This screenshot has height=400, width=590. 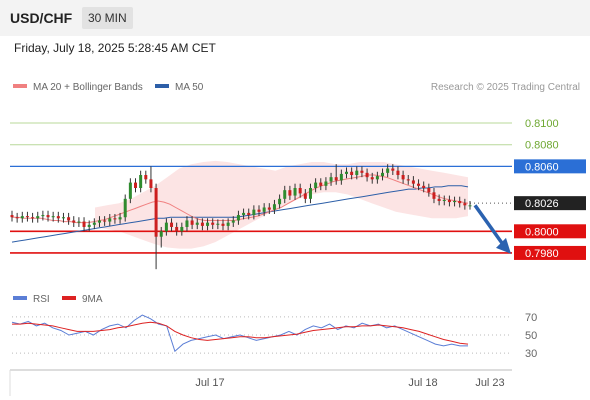 I want to click on x-tick-label: Jul 17, so click(x=209, y=383).